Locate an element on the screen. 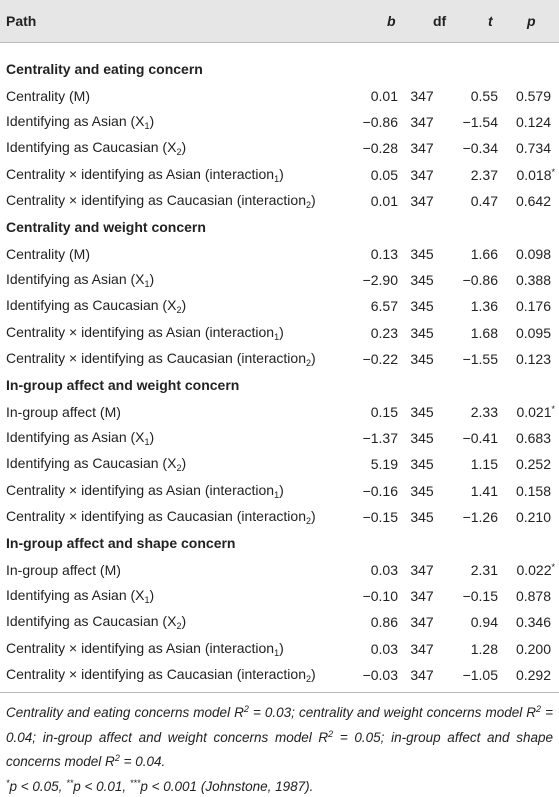 The width and height of the screenshot is (559, 797). t-cell: 1.68 is located at coordinates (484, 332).